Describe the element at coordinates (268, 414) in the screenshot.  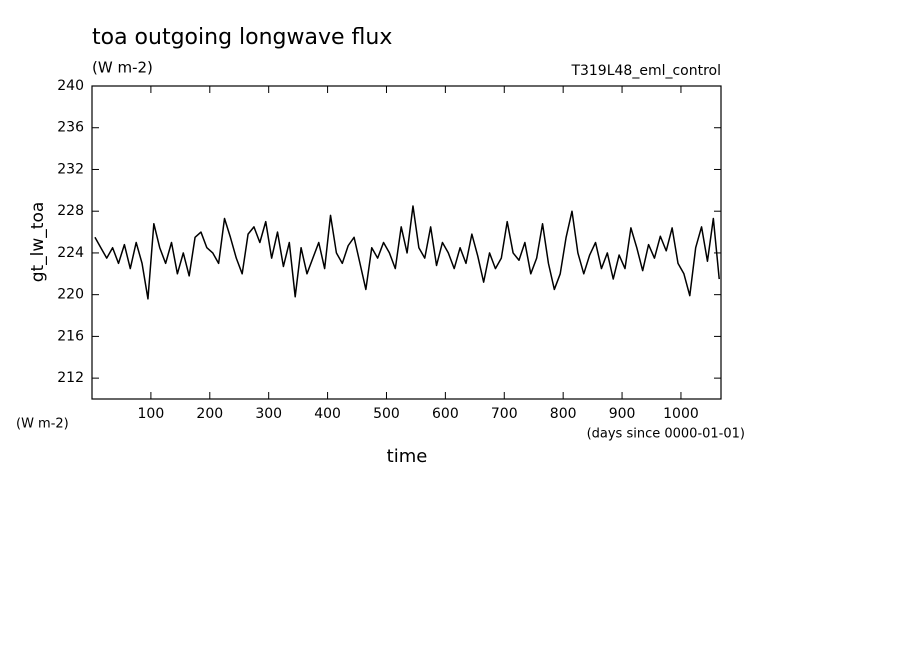
I see `x-tick-label: 300` at that location.